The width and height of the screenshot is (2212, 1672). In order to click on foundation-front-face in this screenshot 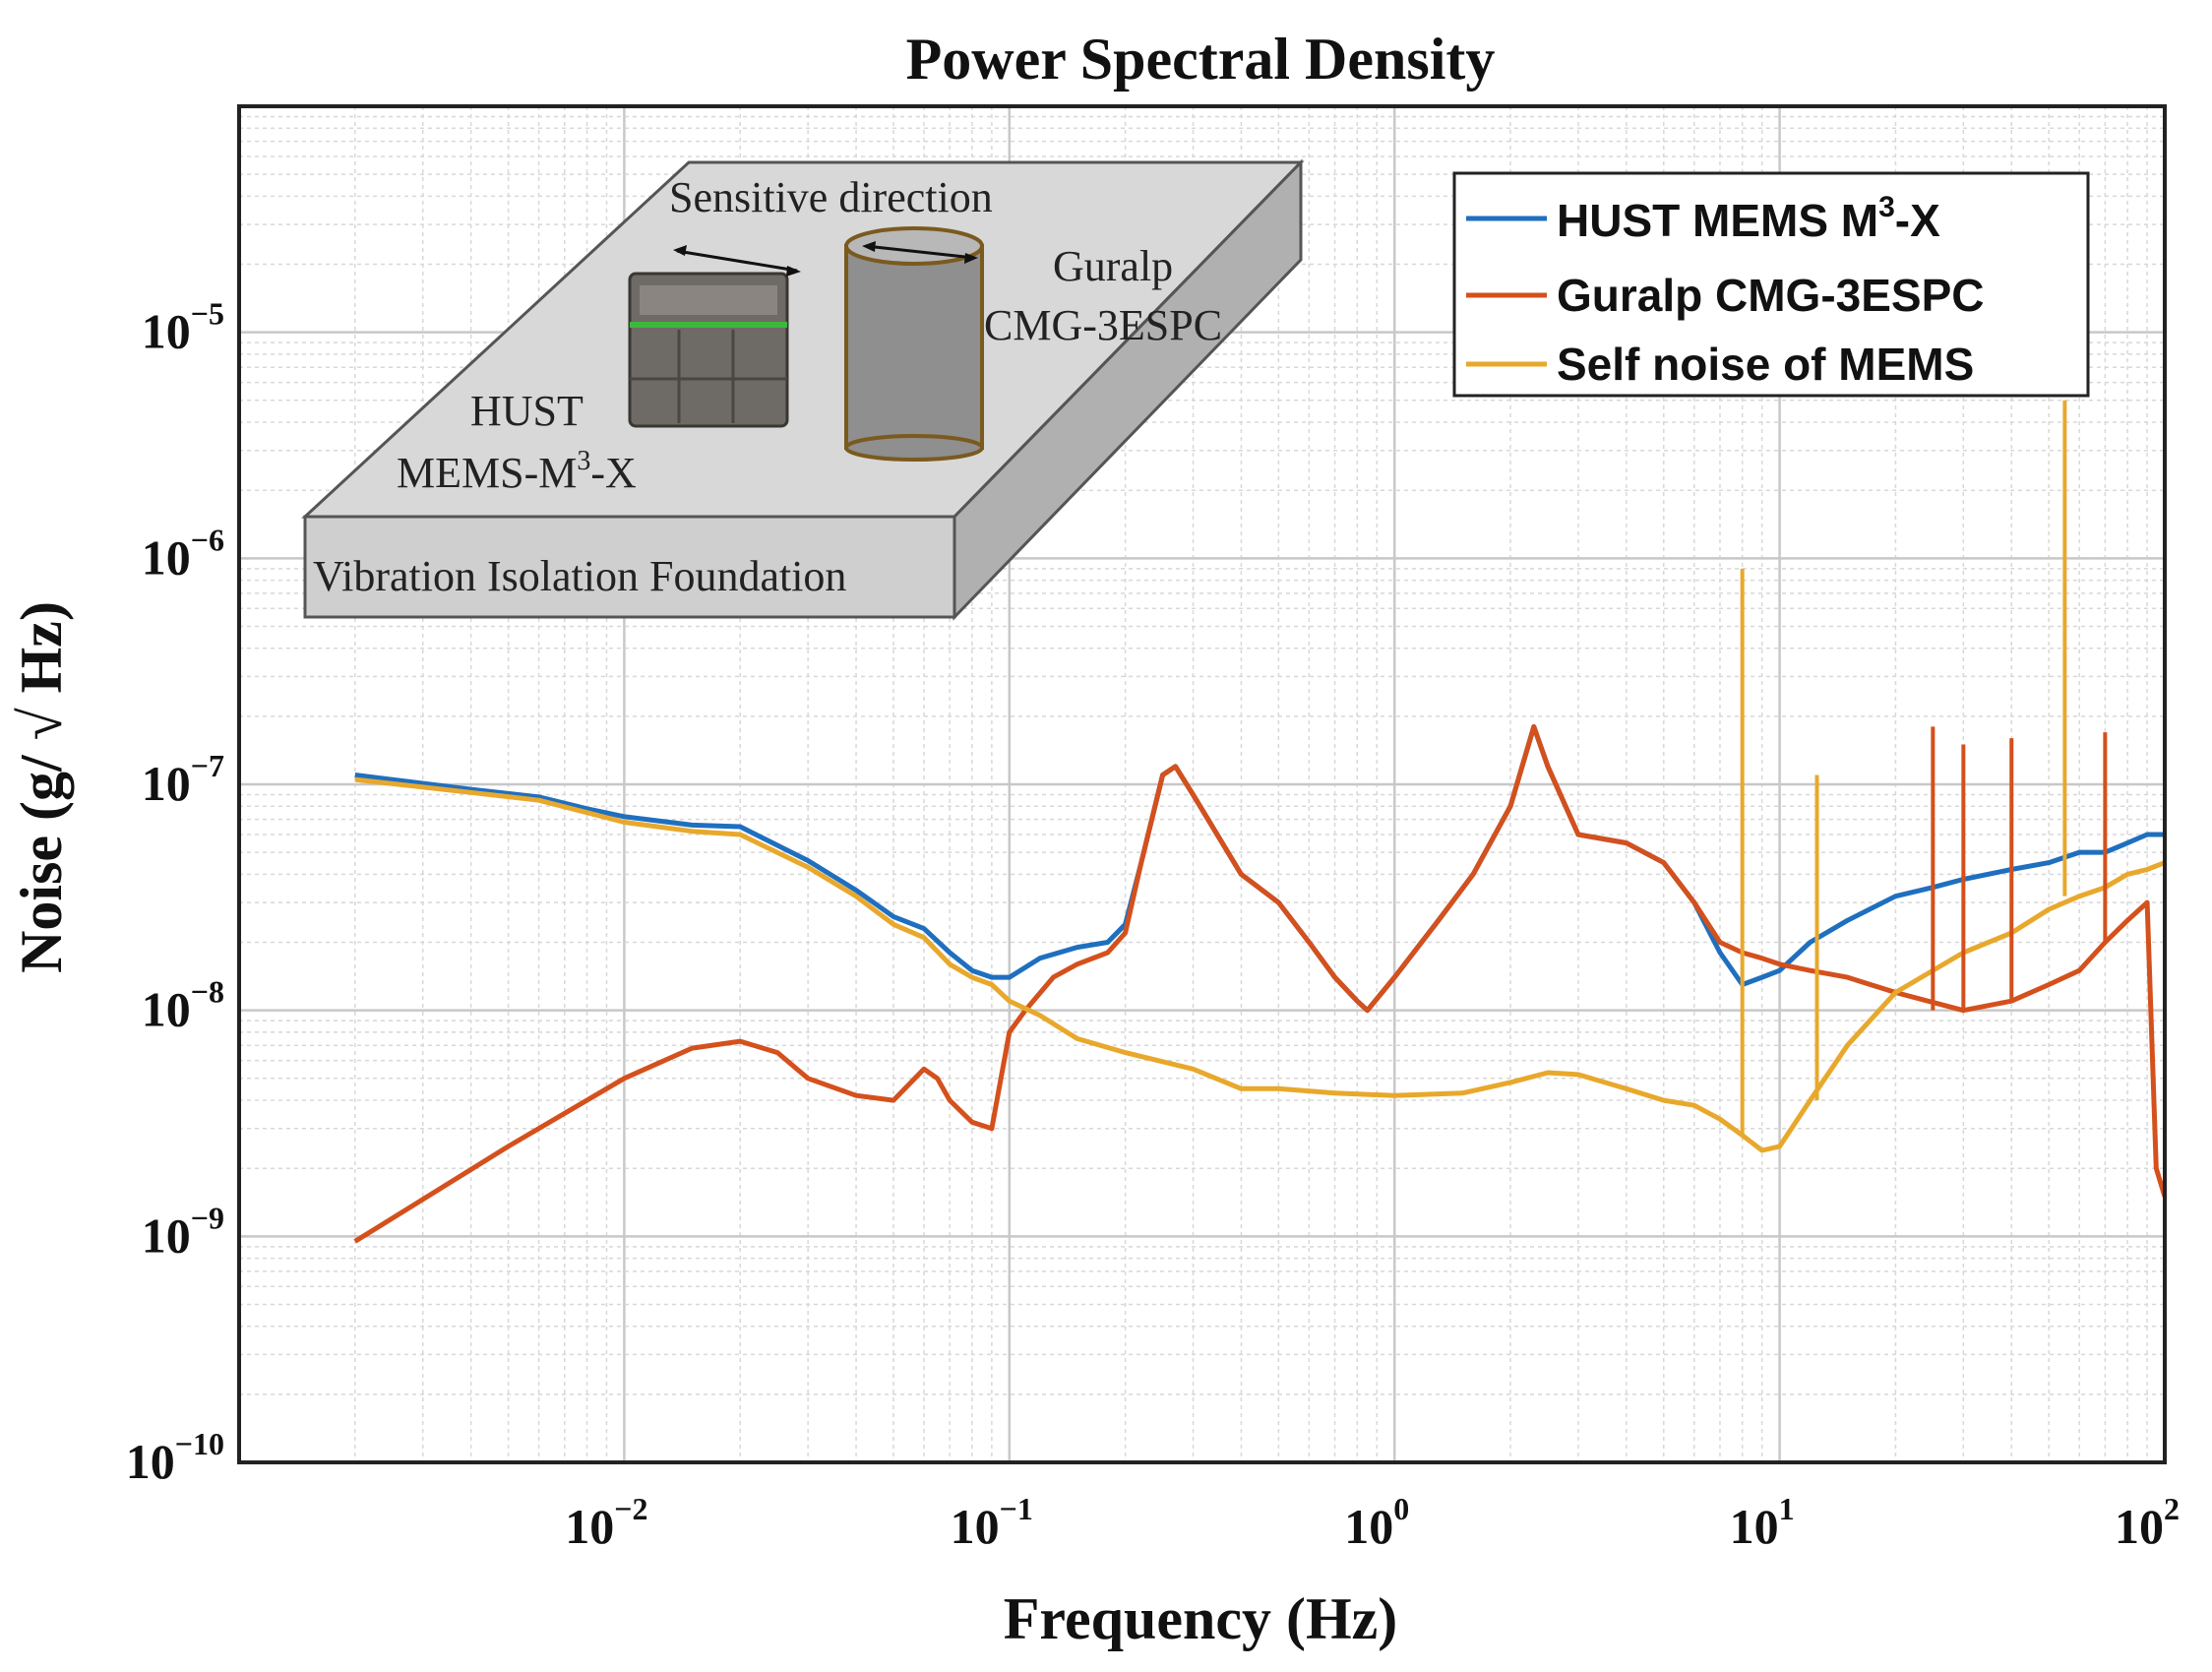, I will do `click(629, 567)`.